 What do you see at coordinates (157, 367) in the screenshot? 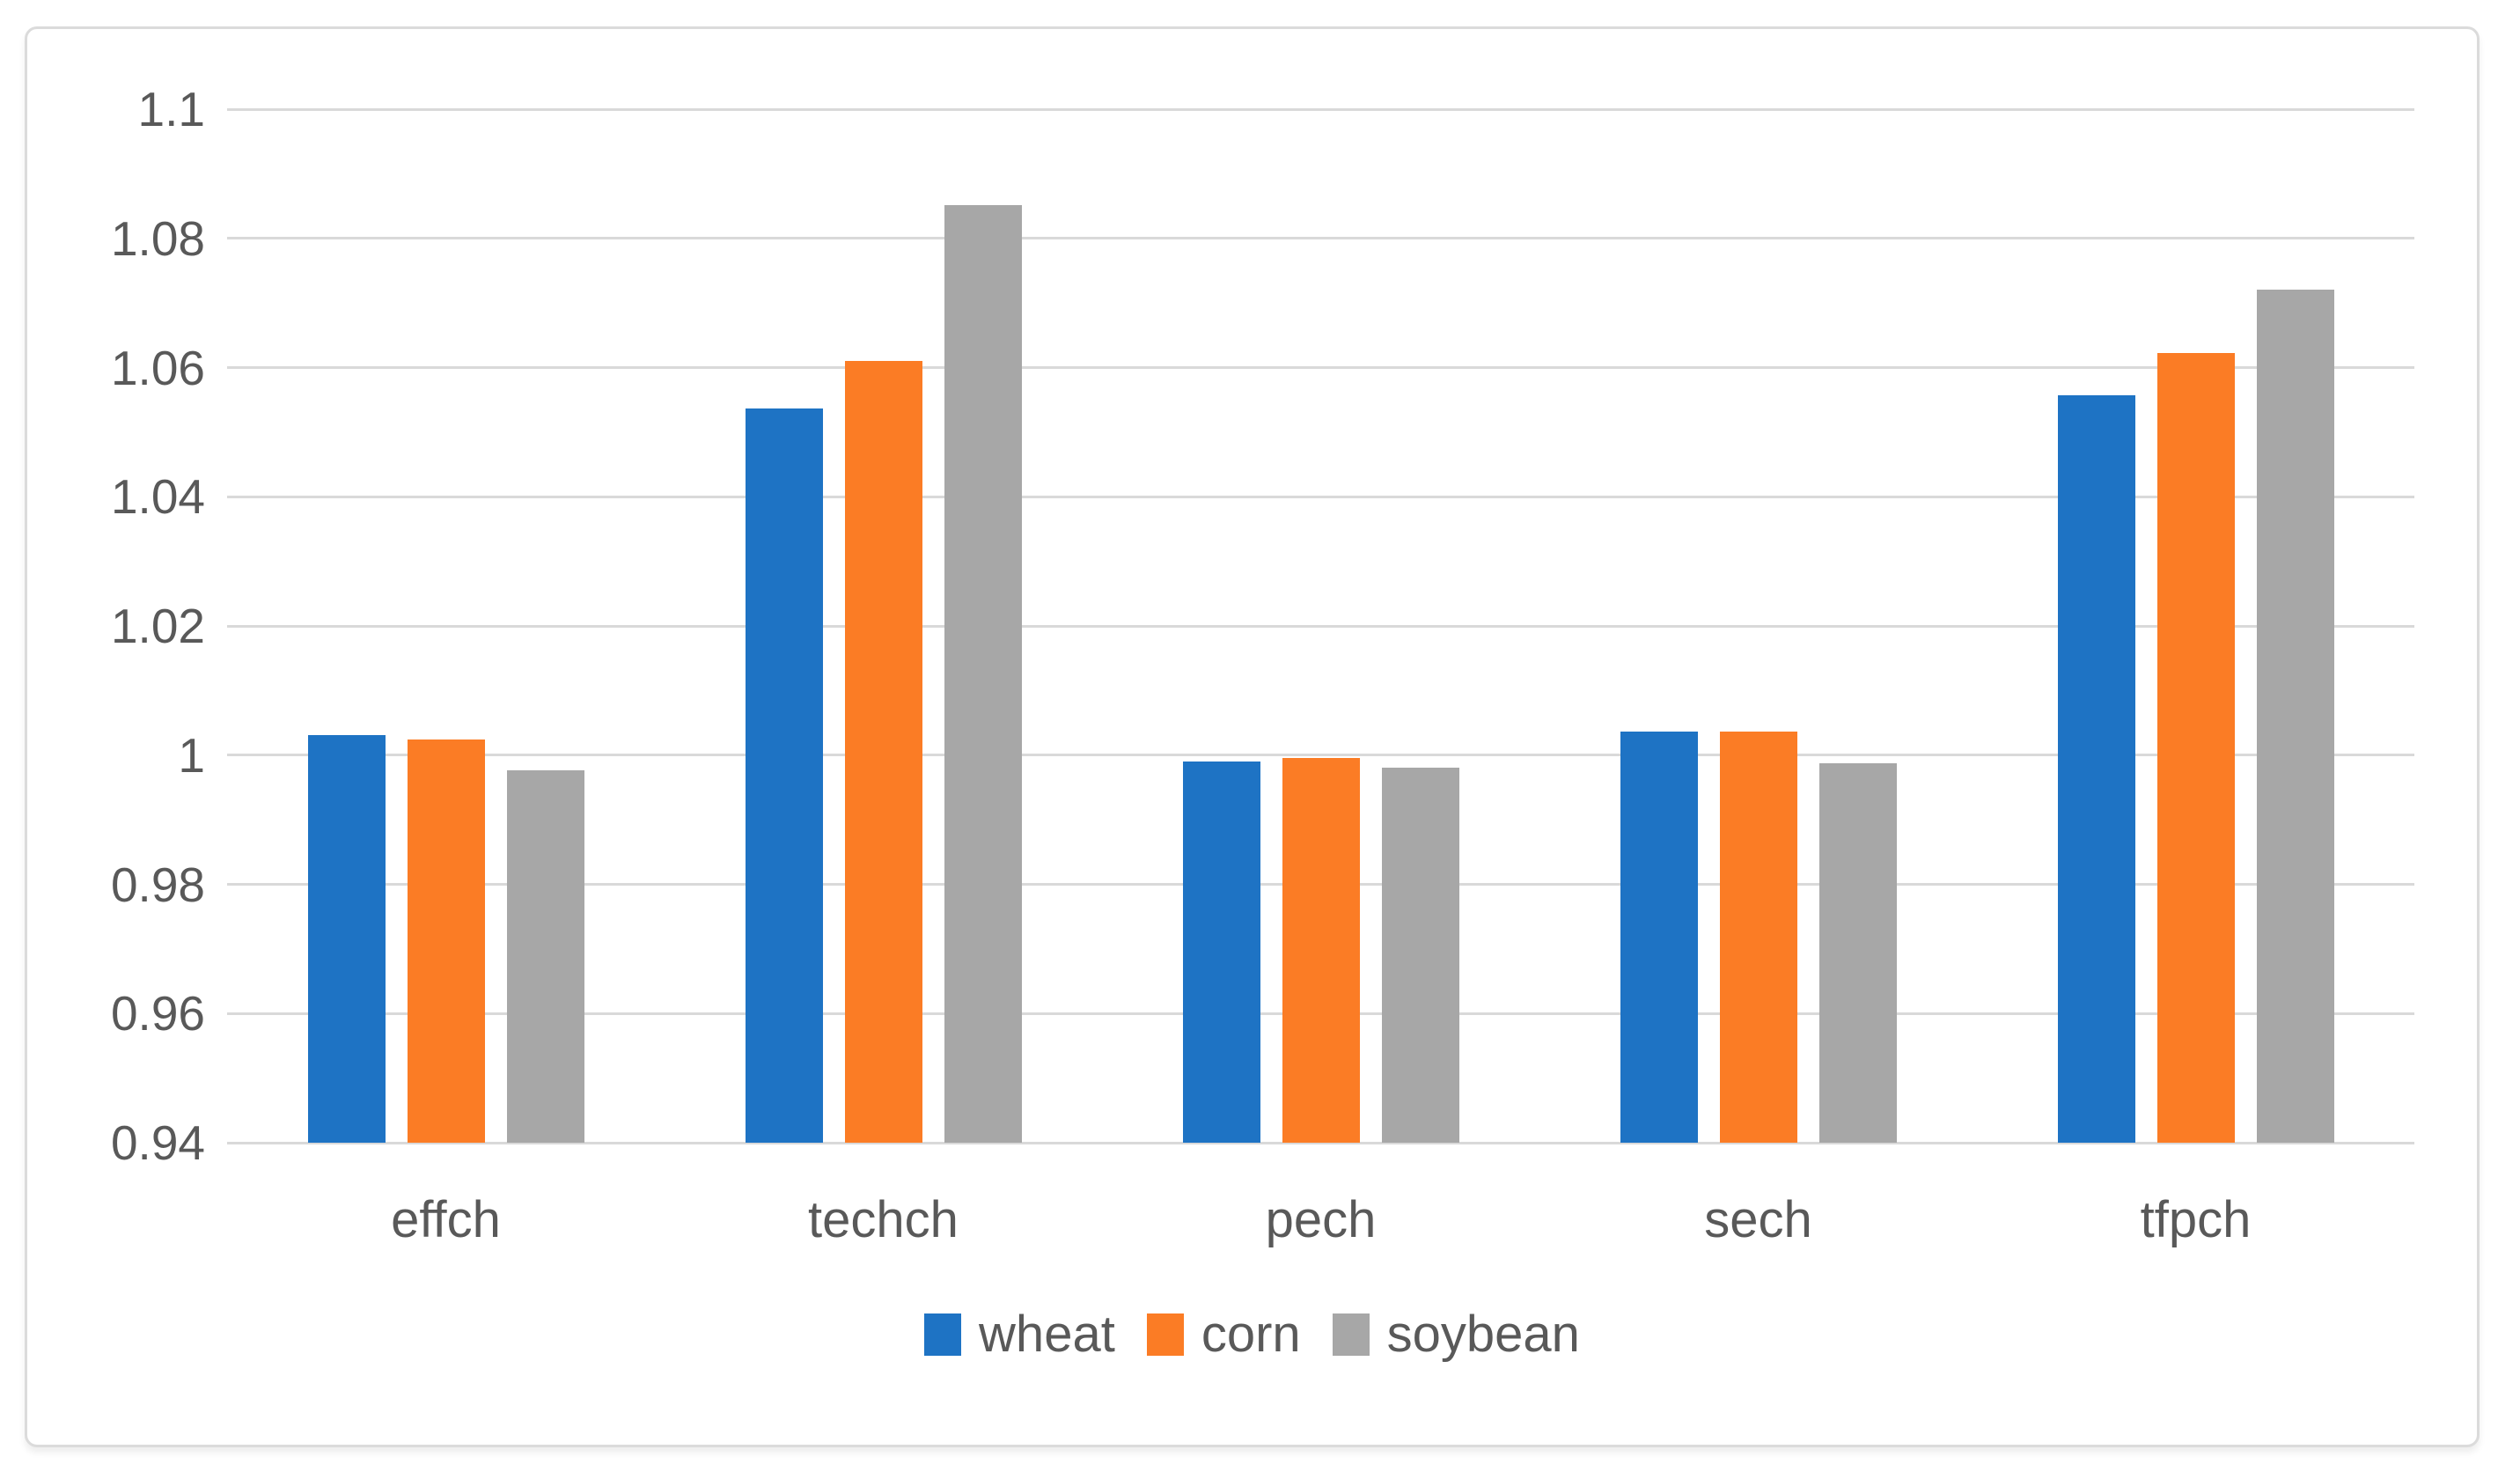
I see `y-tick-label-1.06: 1.06` at bounding box center [157, 367].